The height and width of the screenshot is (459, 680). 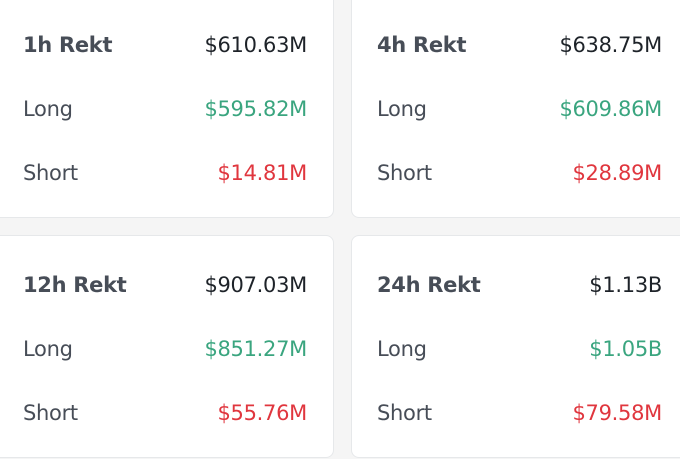 What do you see at coordinates (610, 109) in the screenshot?
I see `long-value: $609.86M` at bounding box center [610, 109].